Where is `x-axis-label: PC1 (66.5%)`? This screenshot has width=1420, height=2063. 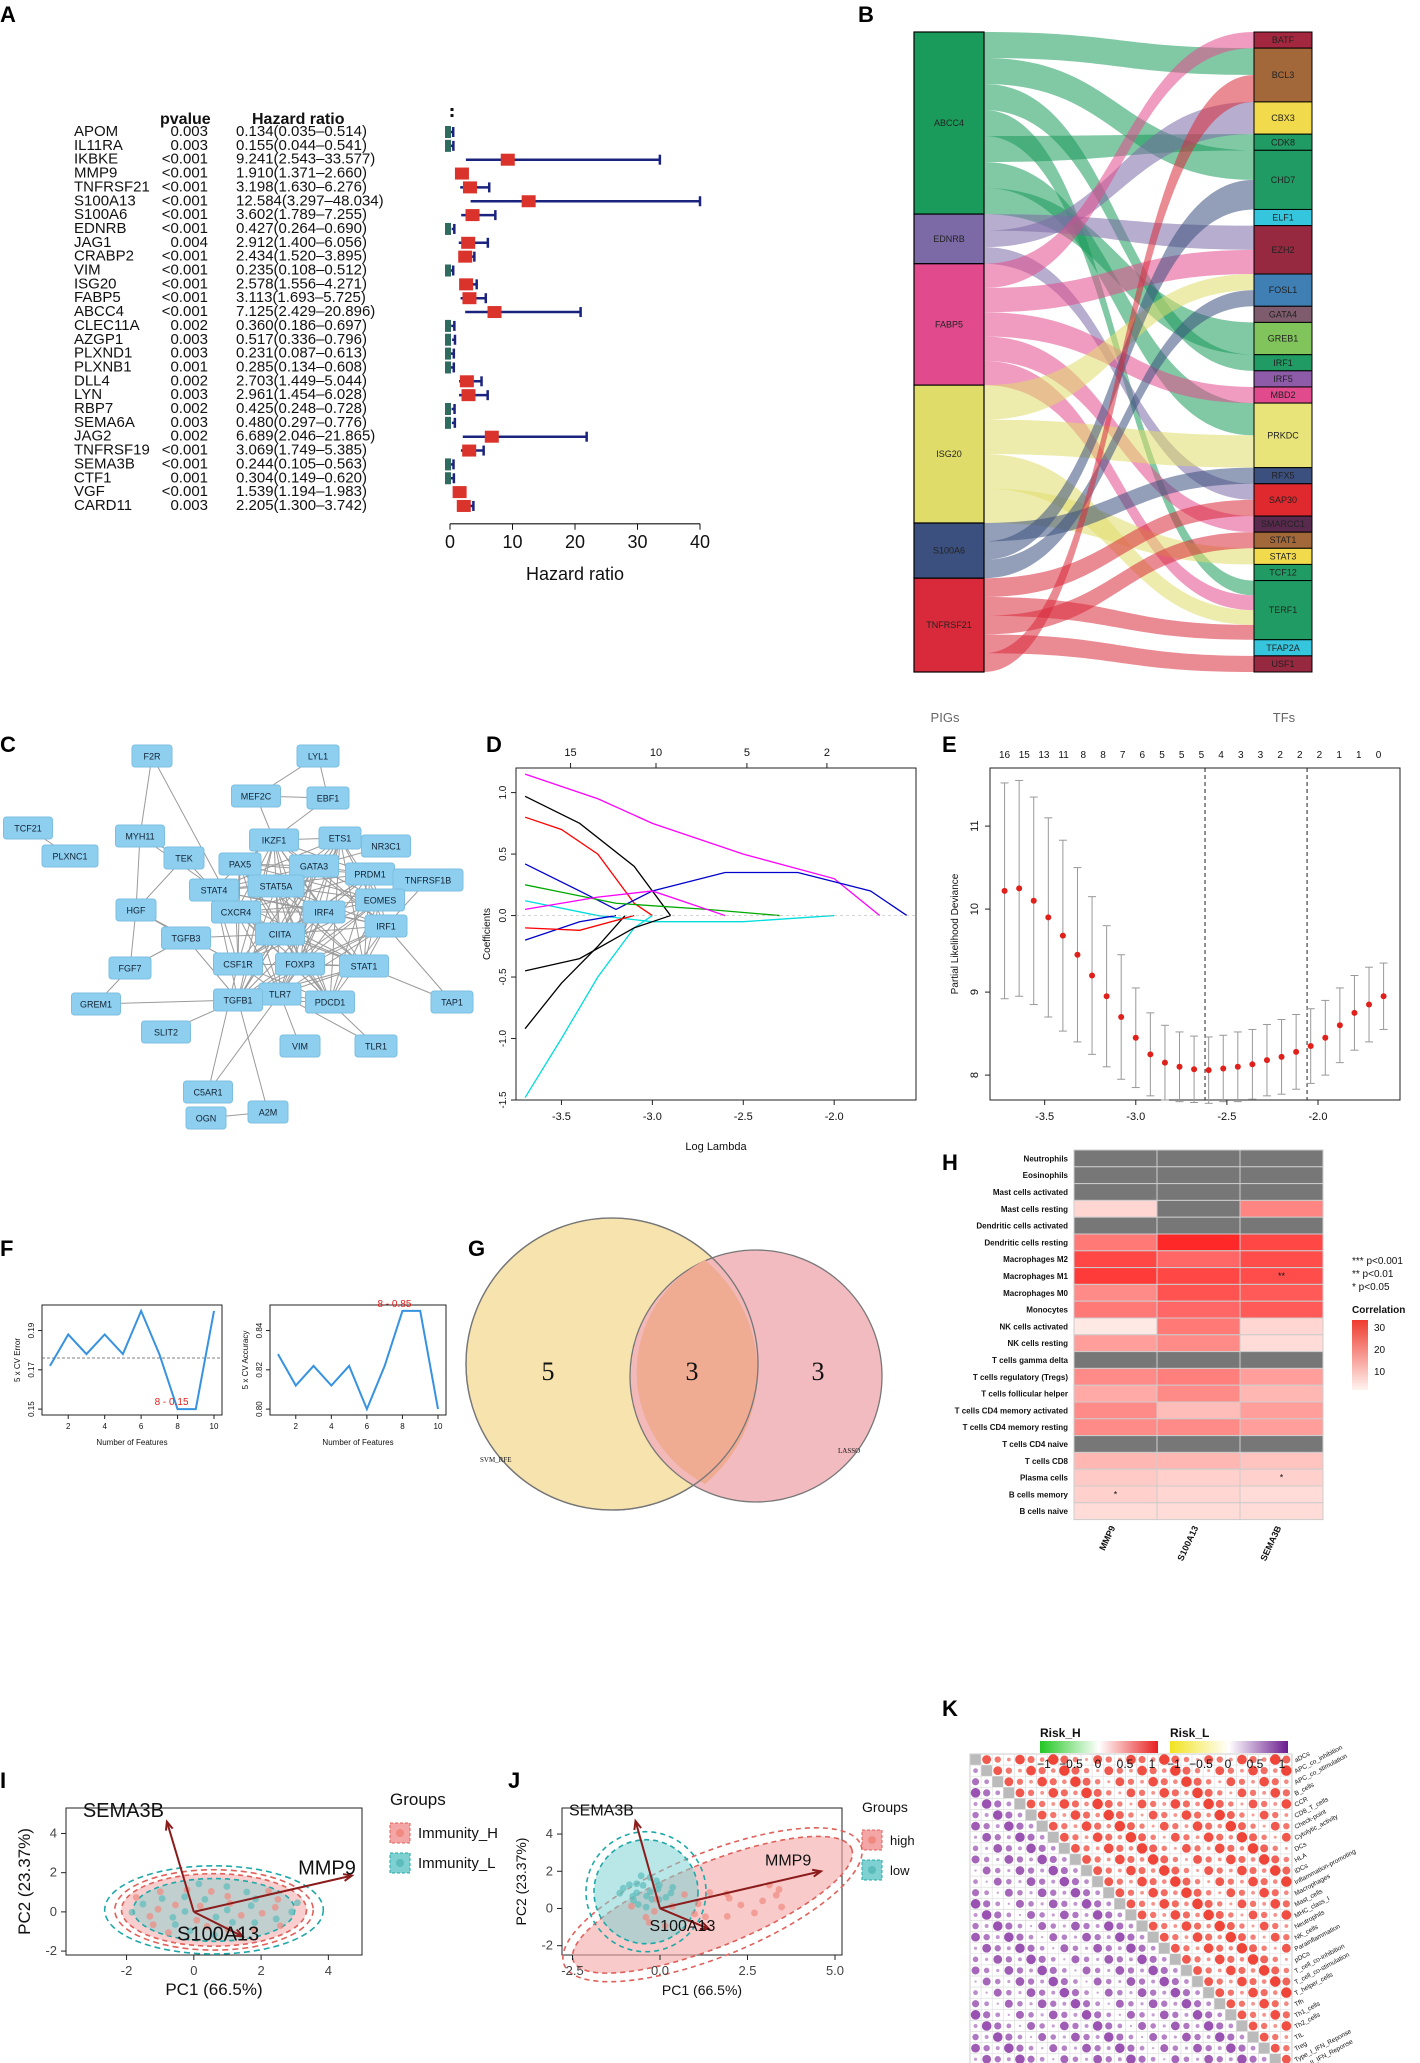 x-axis-label: PC1 (66.5%) is located at coordinates (213, 1989).